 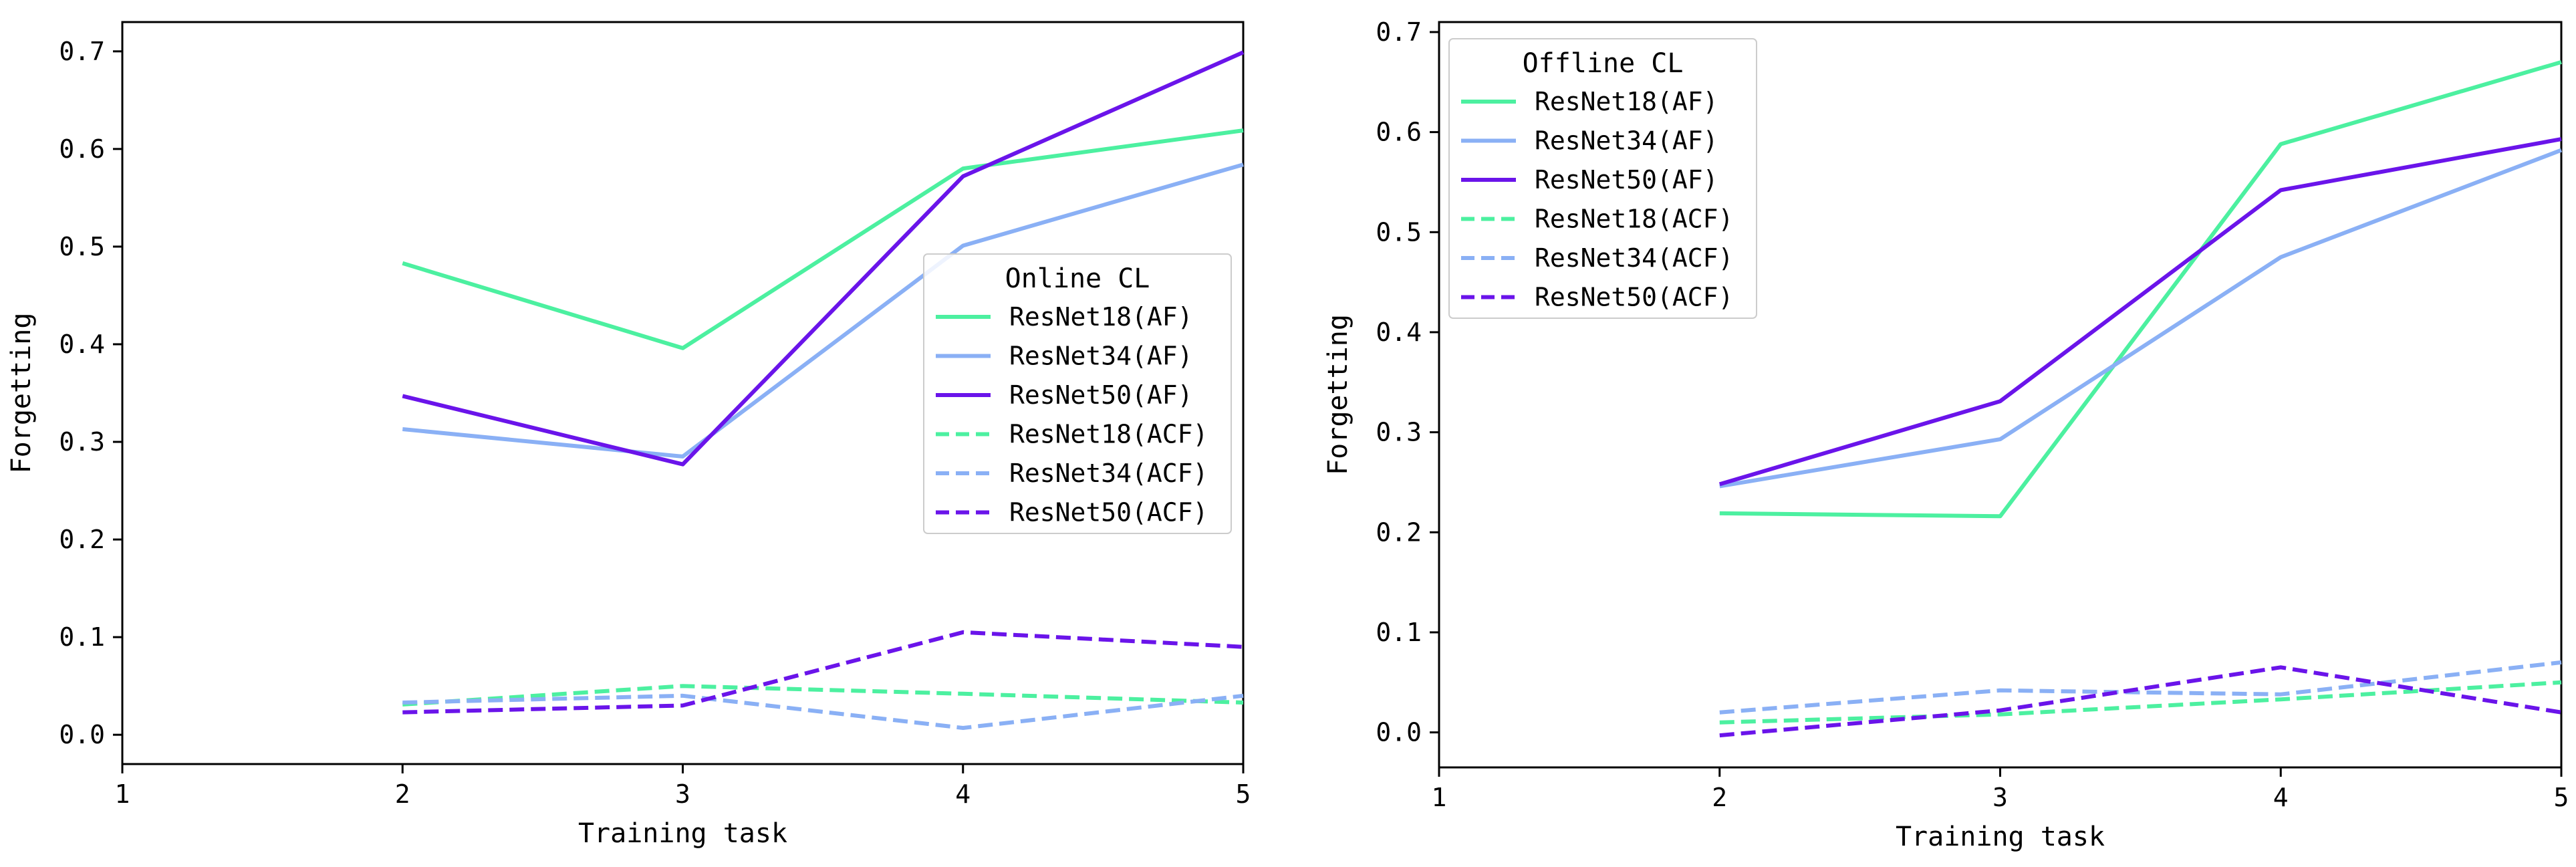 What do you see at coordinates (1078, 278) in the screenshot?
I see `legend-title: Online CL` at bounding box center [1078, 278].